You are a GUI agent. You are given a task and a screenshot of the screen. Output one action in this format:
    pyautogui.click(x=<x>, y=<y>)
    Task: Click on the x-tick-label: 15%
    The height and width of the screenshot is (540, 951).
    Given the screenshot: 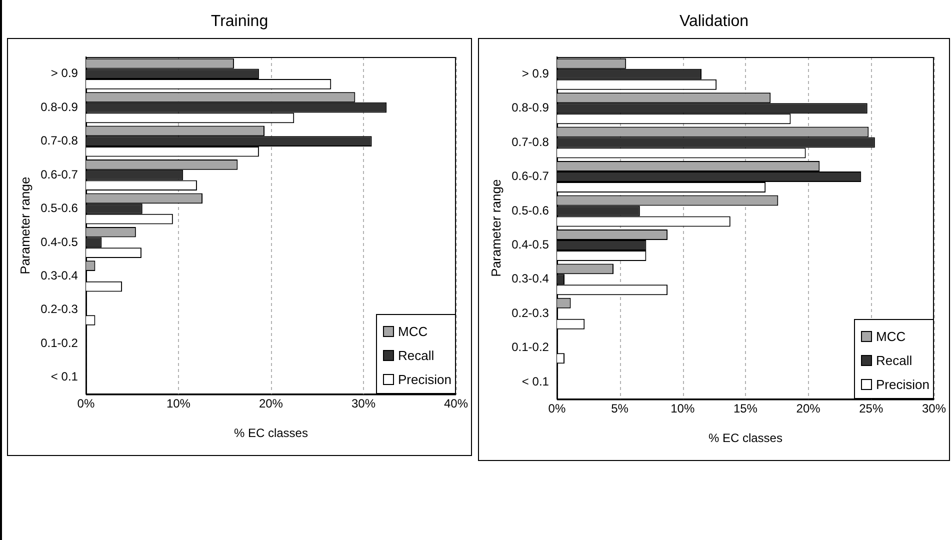 What is the action you would take?
    pyautogui.click(x=745, y=409)
    